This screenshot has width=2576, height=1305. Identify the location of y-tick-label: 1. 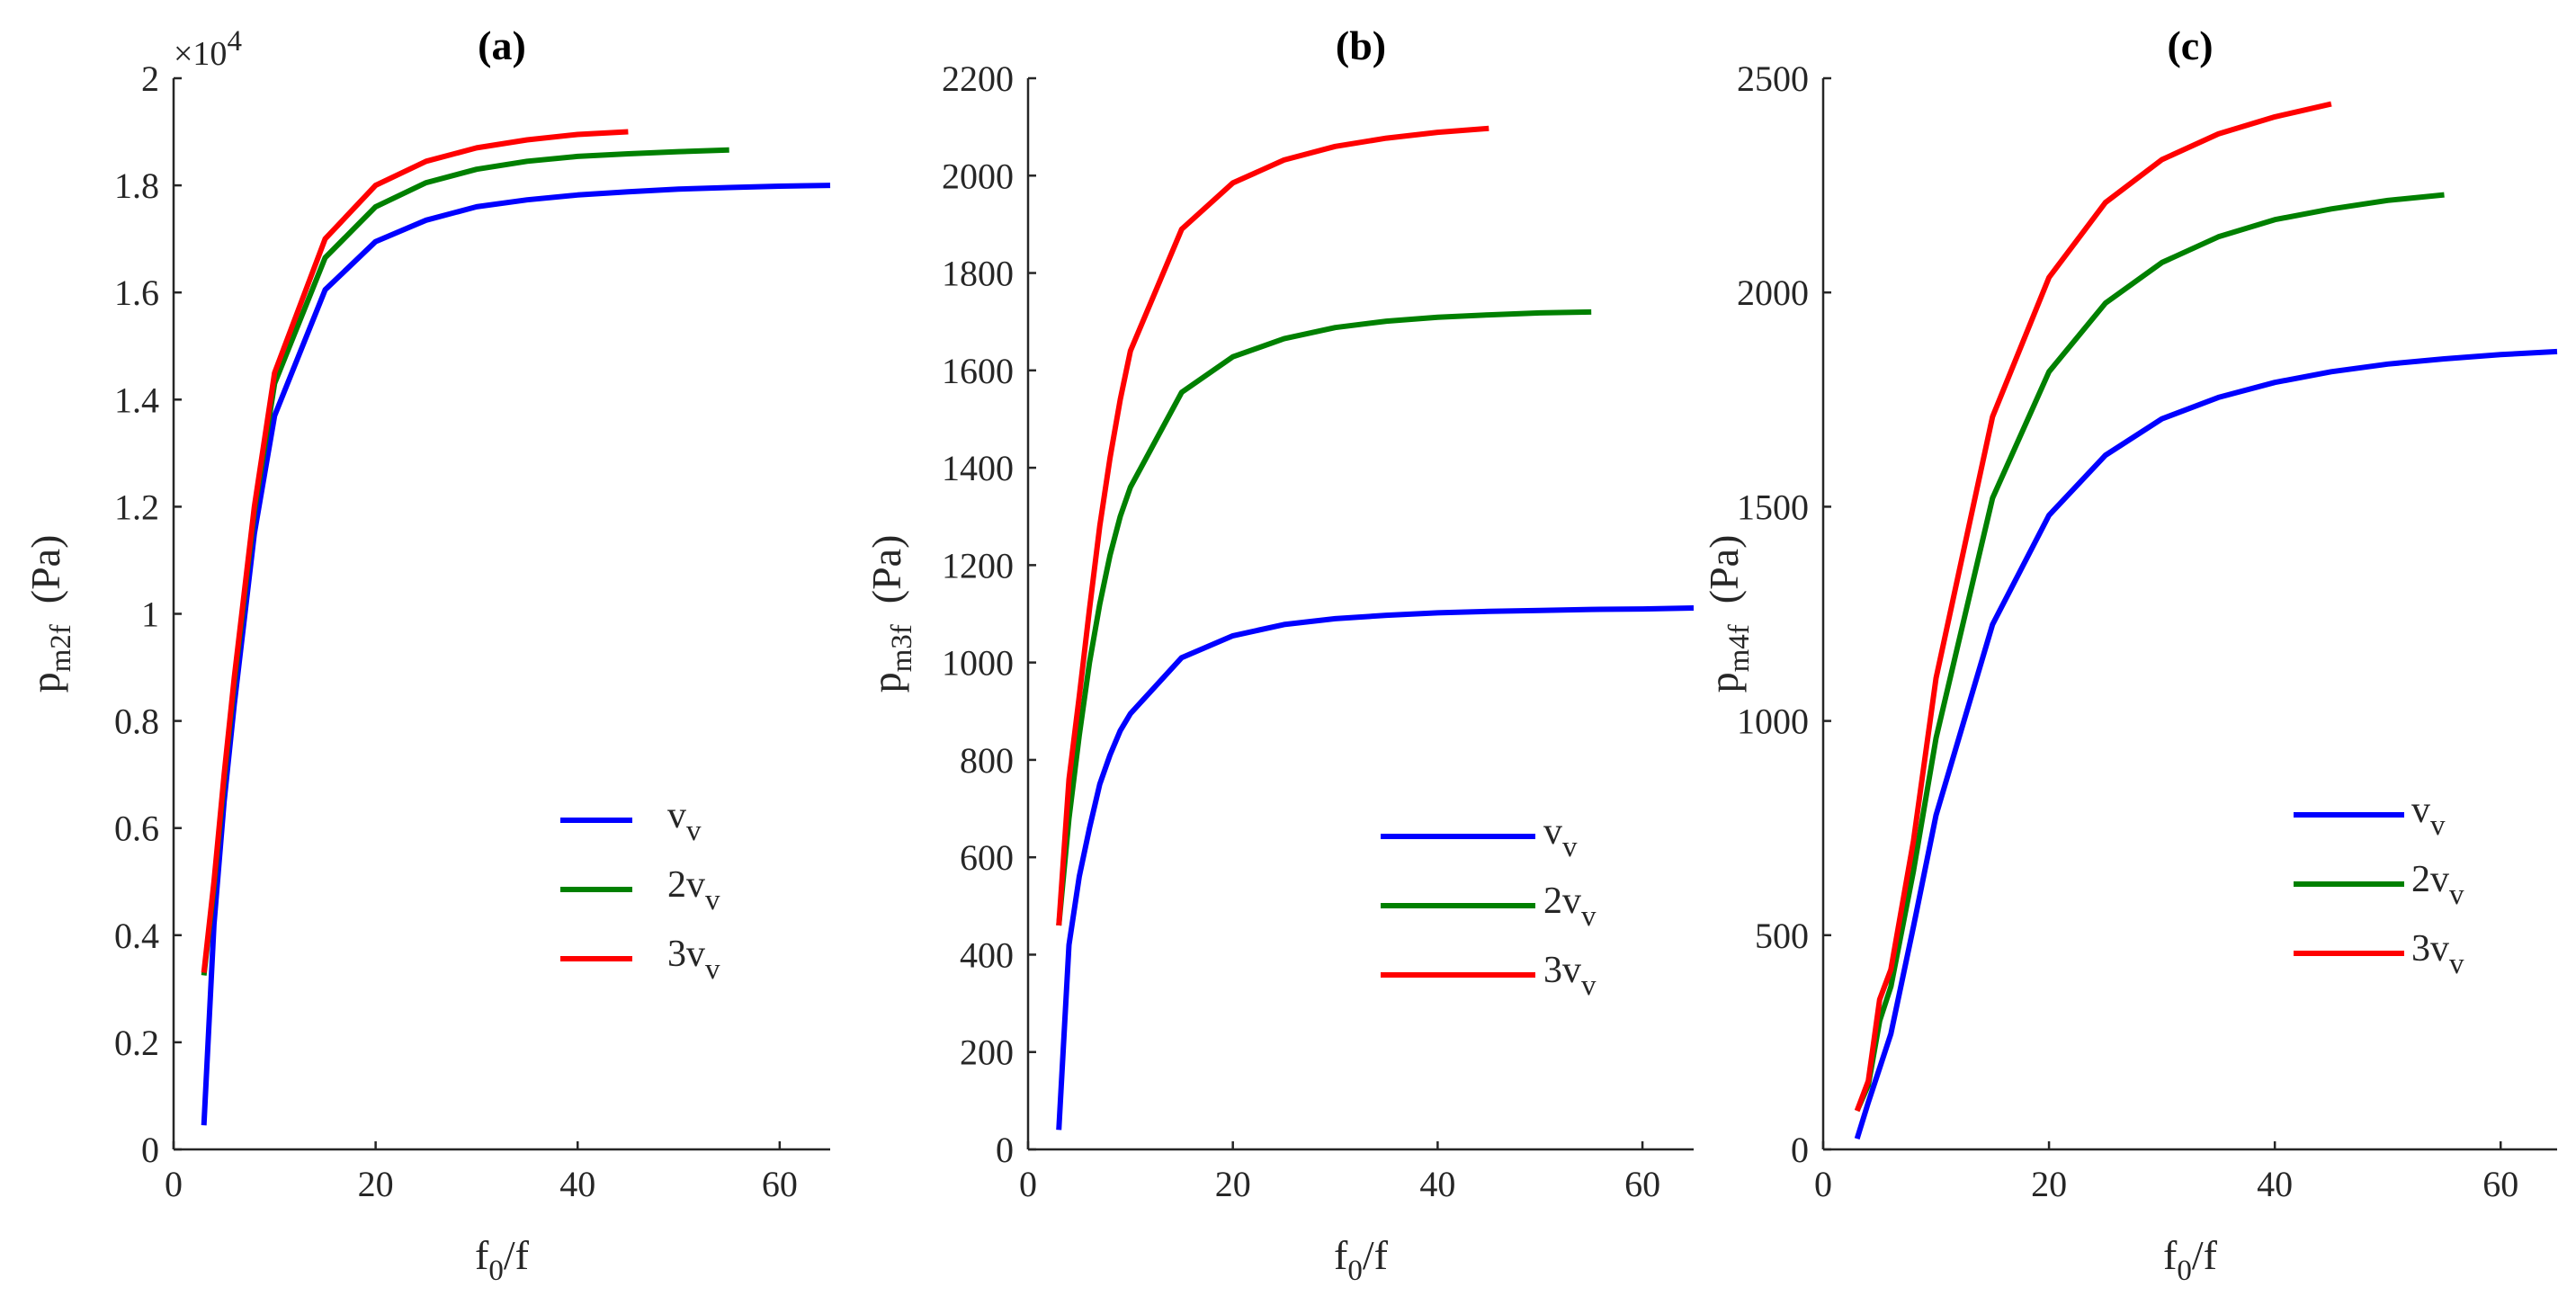
(150, 614).